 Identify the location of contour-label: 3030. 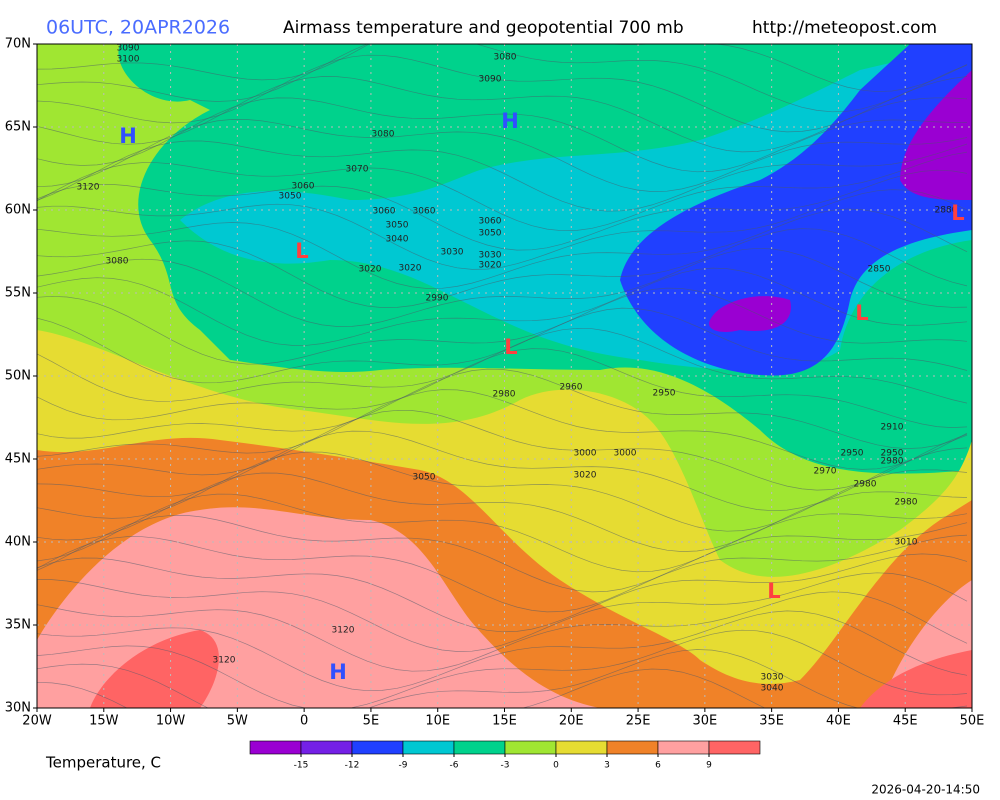
(772, 678).